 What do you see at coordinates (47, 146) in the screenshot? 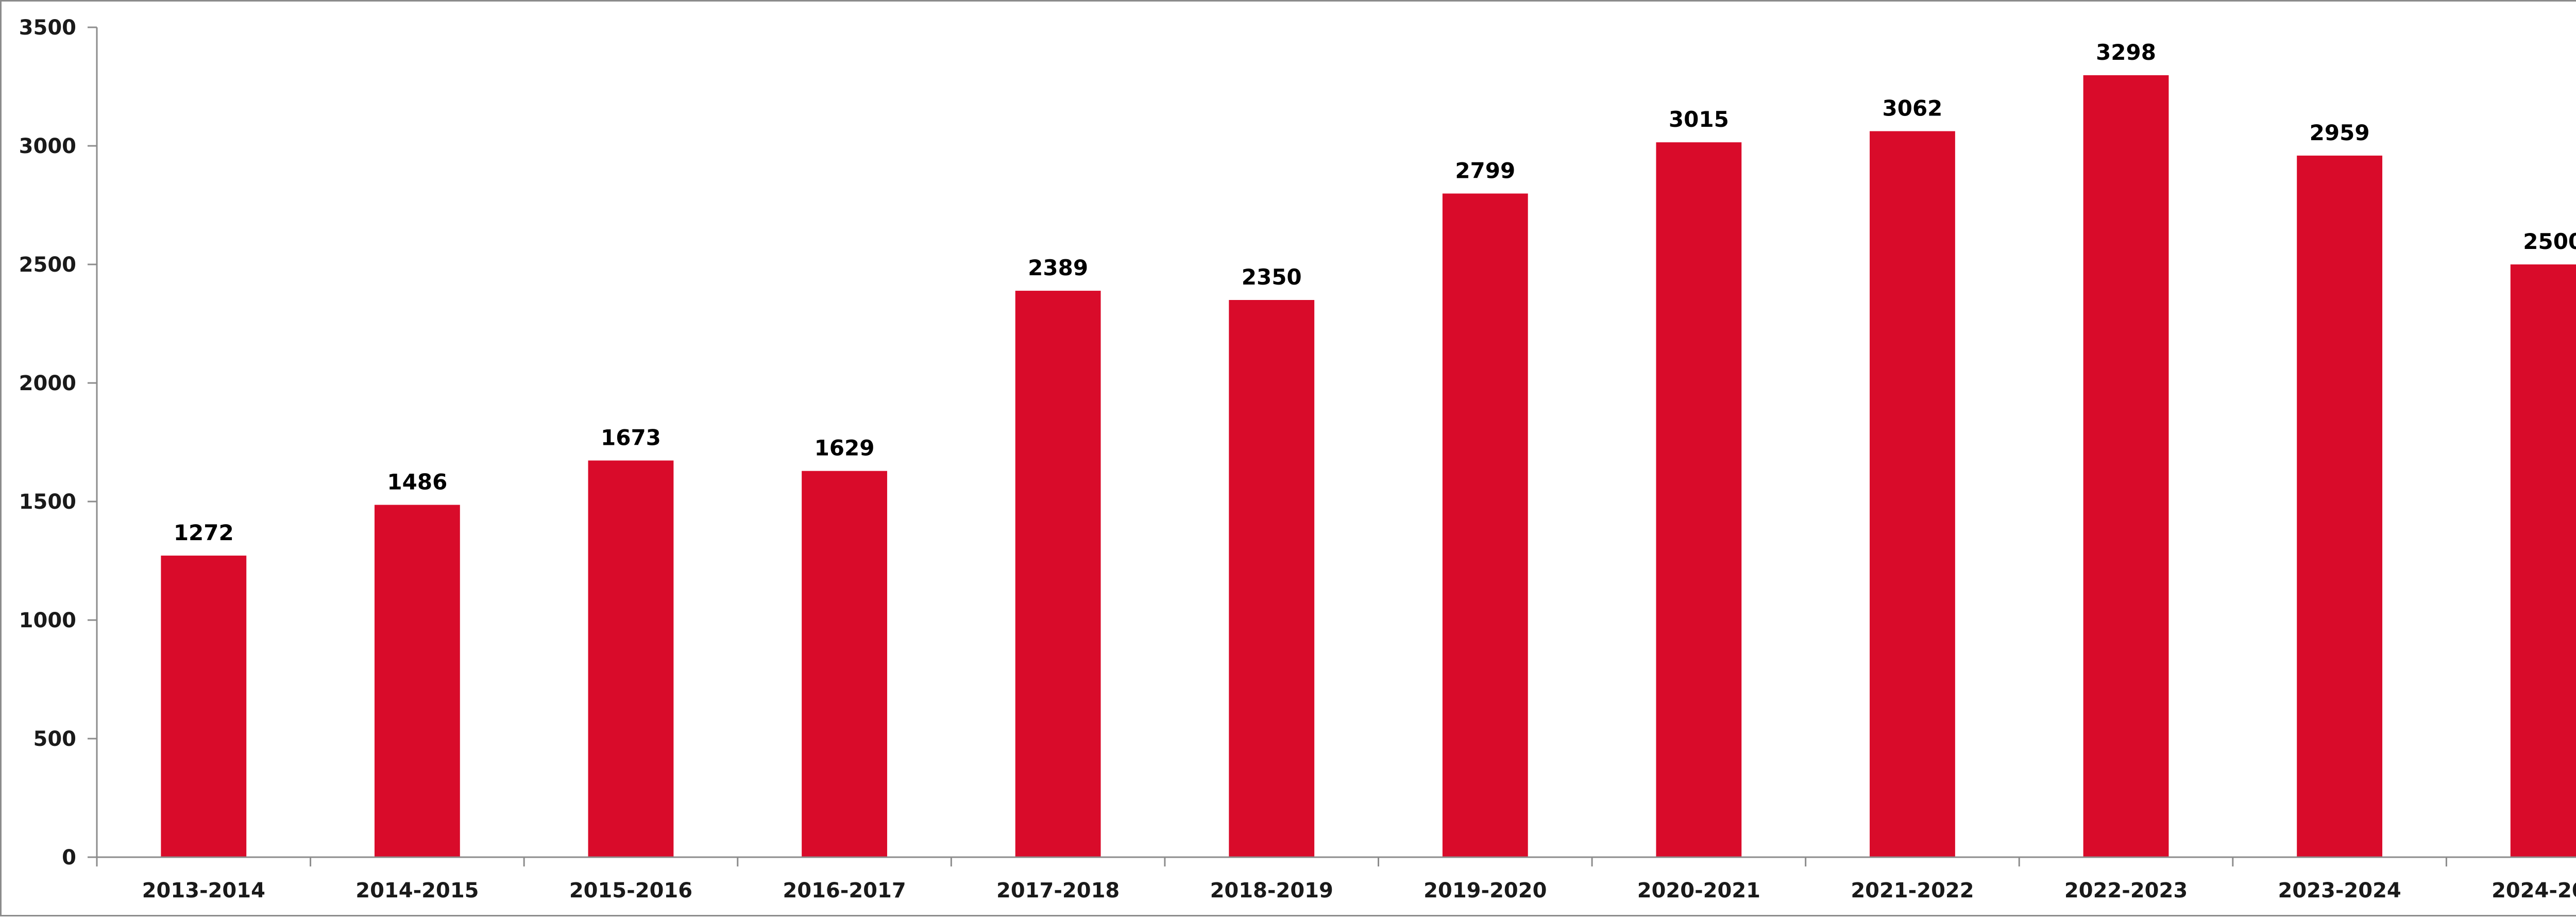
I see `y-tick-label: 3000` at bounding box center [47, 146].